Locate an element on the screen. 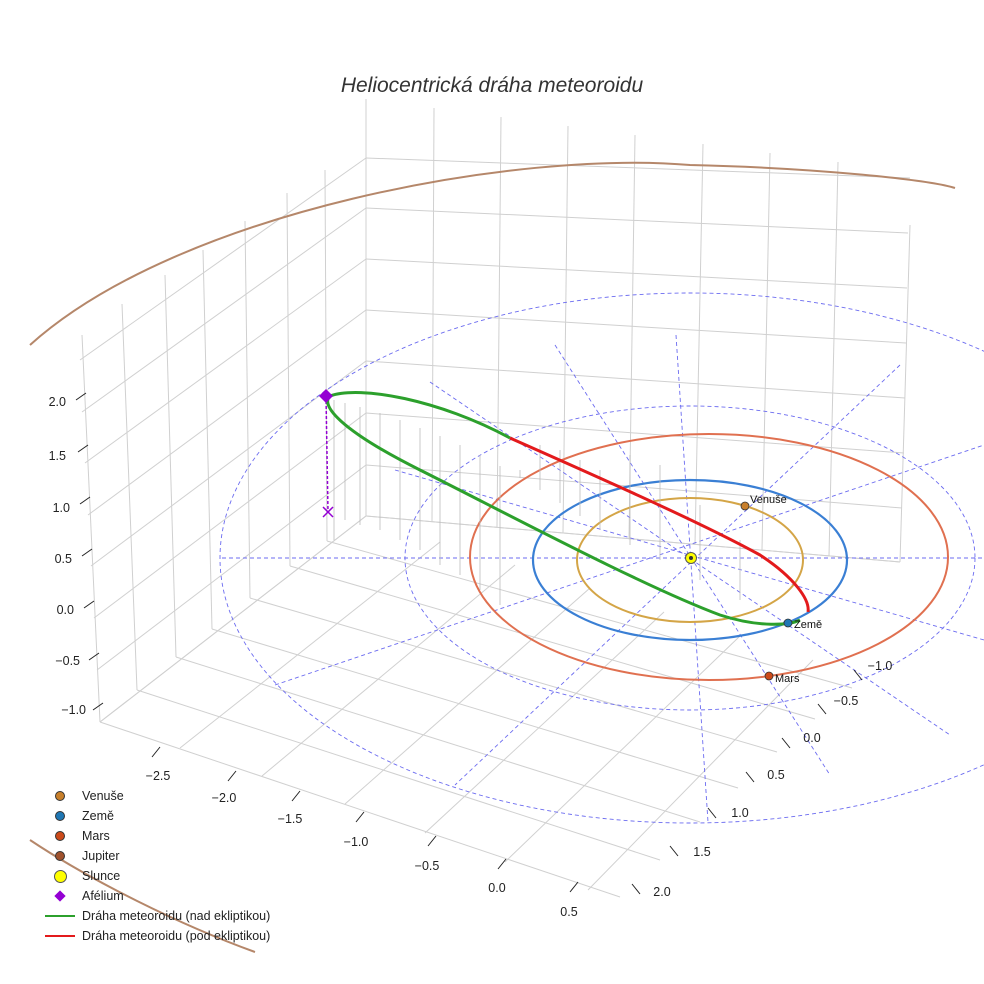  y-tick-label: −0.5 is located at coordinates (846, 701).